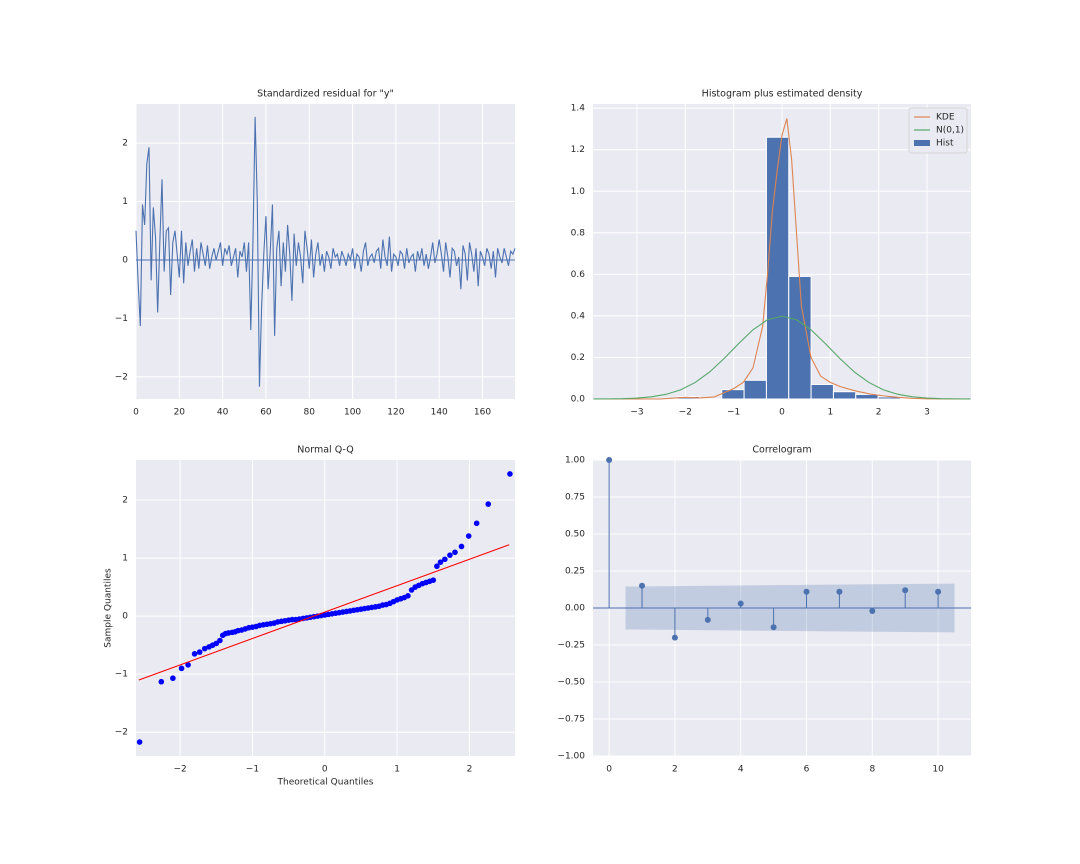  I want to click on y-tick-label: 0.2, so click(578, 358).